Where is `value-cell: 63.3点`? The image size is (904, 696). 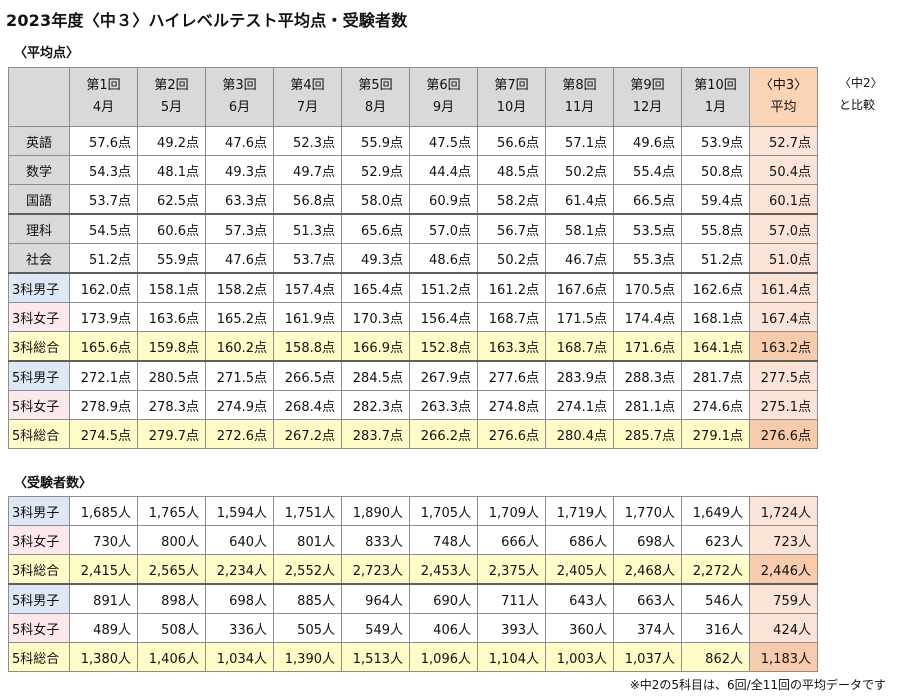 value-cell: 63.3点 is located at coordinates (239, 199).